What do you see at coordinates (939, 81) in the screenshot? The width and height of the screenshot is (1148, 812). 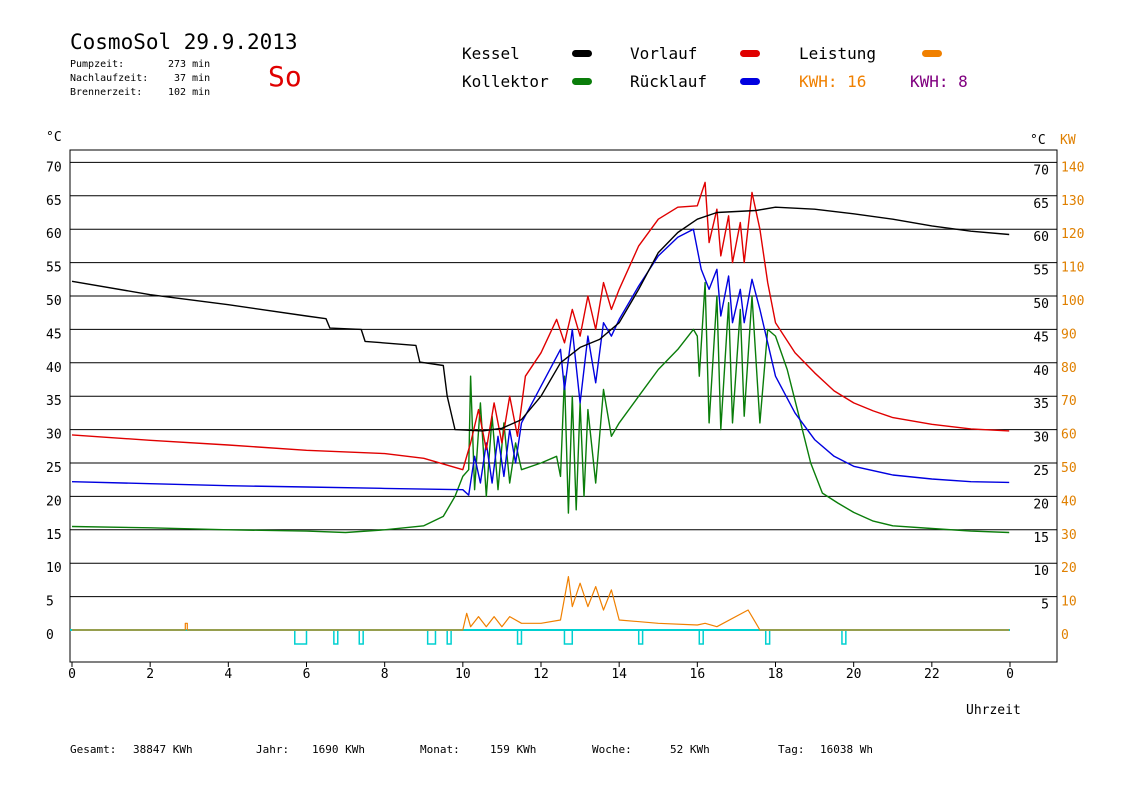 I see `legend-kwh-purple: KWH: 8` at bounding box center [939, 81].